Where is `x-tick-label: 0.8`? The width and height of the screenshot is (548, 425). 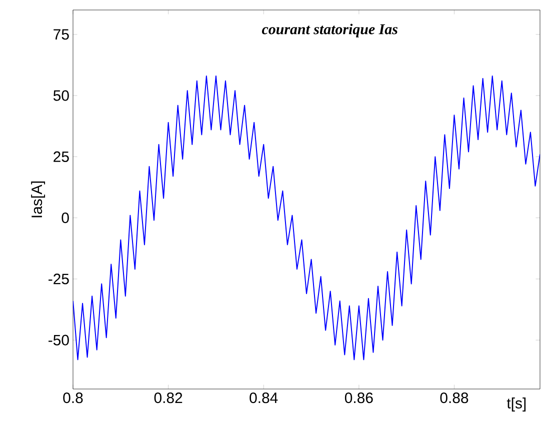
x-tick-label: 0.8 is located at coordinates (73, 398).